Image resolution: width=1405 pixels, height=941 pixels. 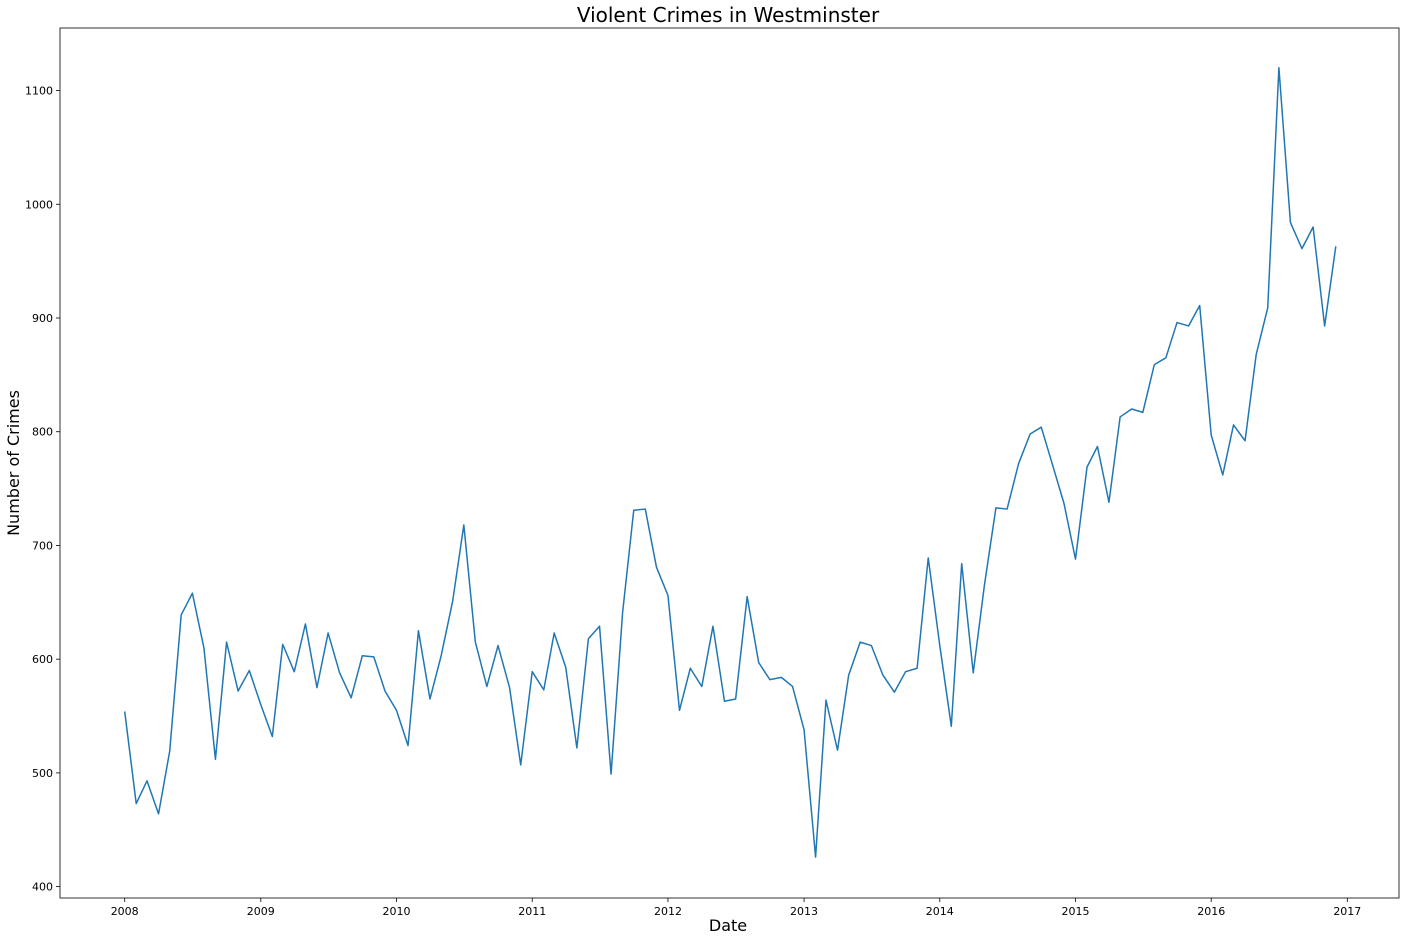 What do you see at coordinates (42, 773) in the screenshot?
I see `y-tick-label: 500` at bounding box center [42, 773].